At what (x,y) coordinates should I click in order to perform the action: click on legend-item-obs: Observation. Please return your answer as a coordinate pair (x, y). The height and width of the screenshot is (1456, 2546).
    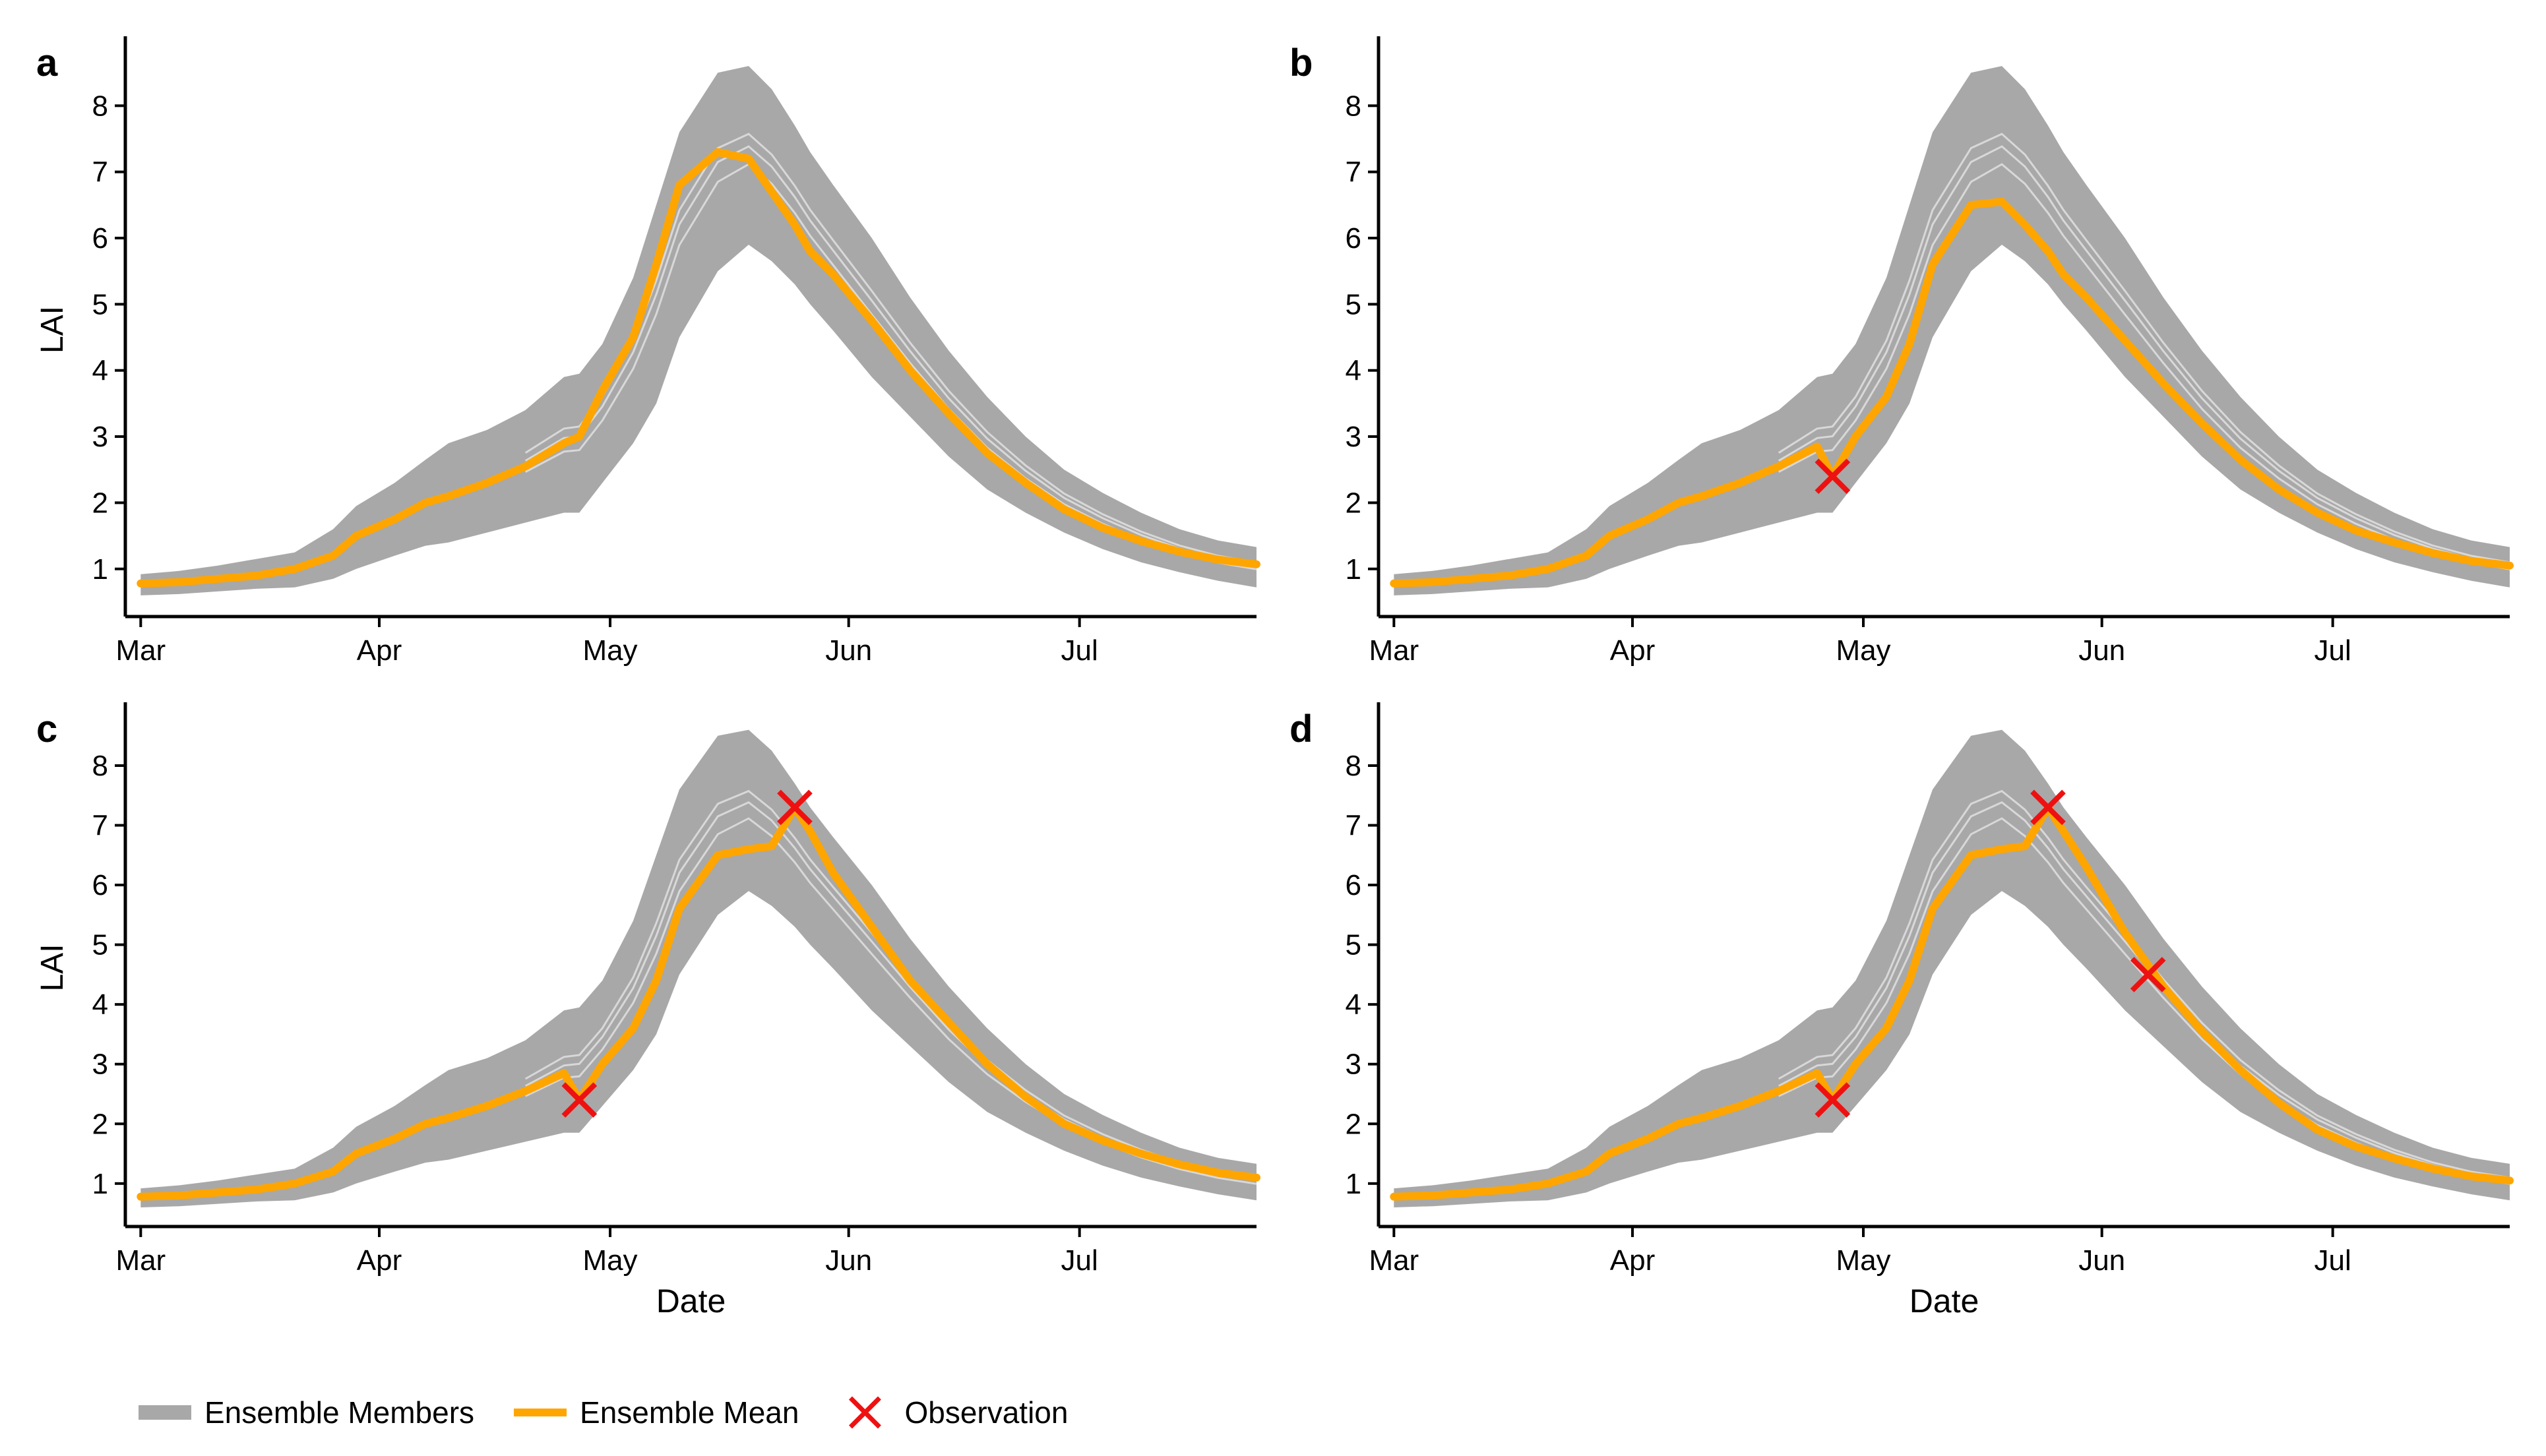
    Looking at the image, I should click on (958, 1412).